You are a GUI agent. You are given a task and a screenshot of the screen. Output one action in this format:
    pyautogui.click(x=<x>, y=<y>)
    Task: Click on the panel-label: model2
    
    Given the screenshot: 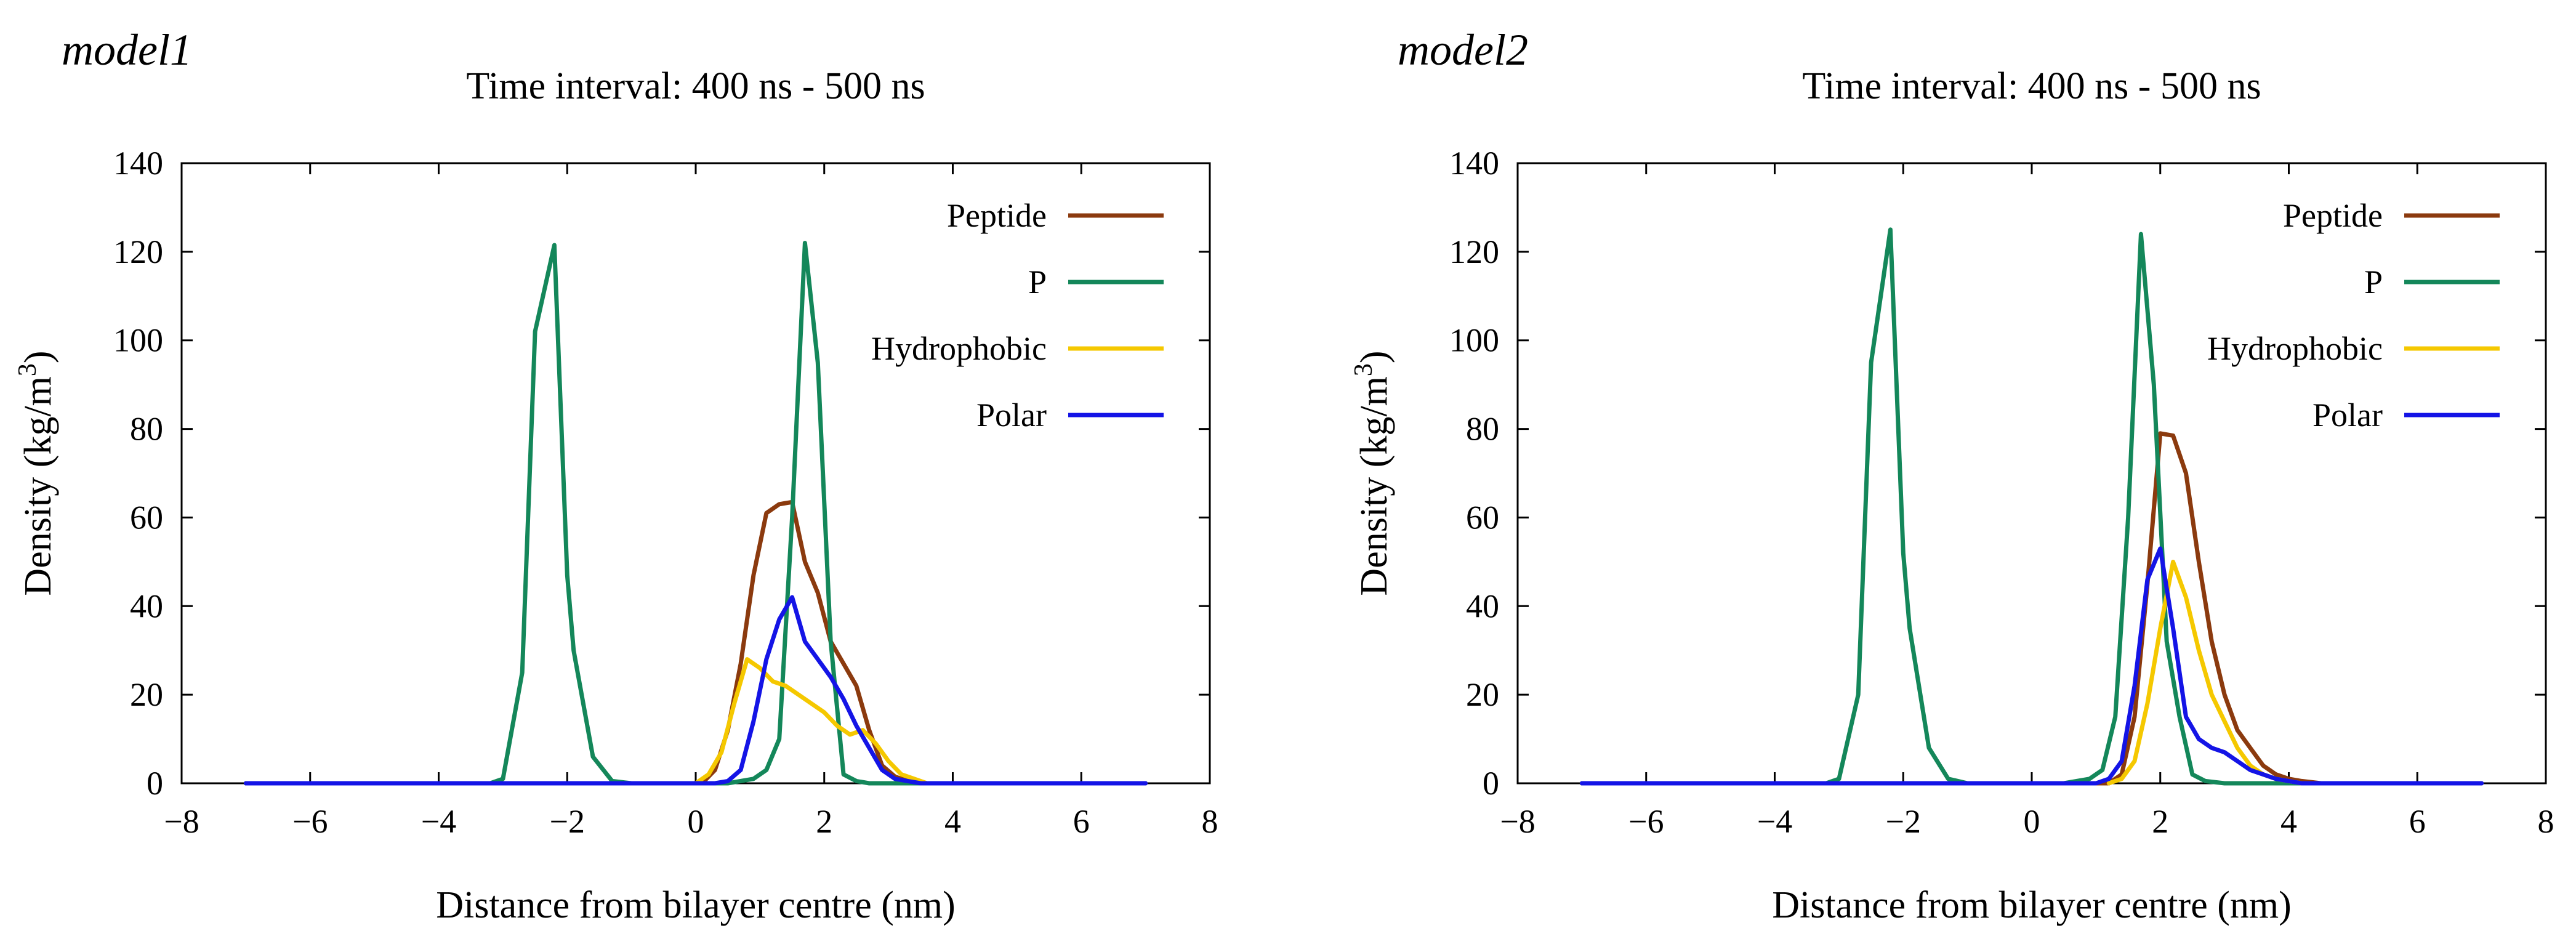 What is the action you would take?
    pyautogui.click(x=1463, y=50)
    